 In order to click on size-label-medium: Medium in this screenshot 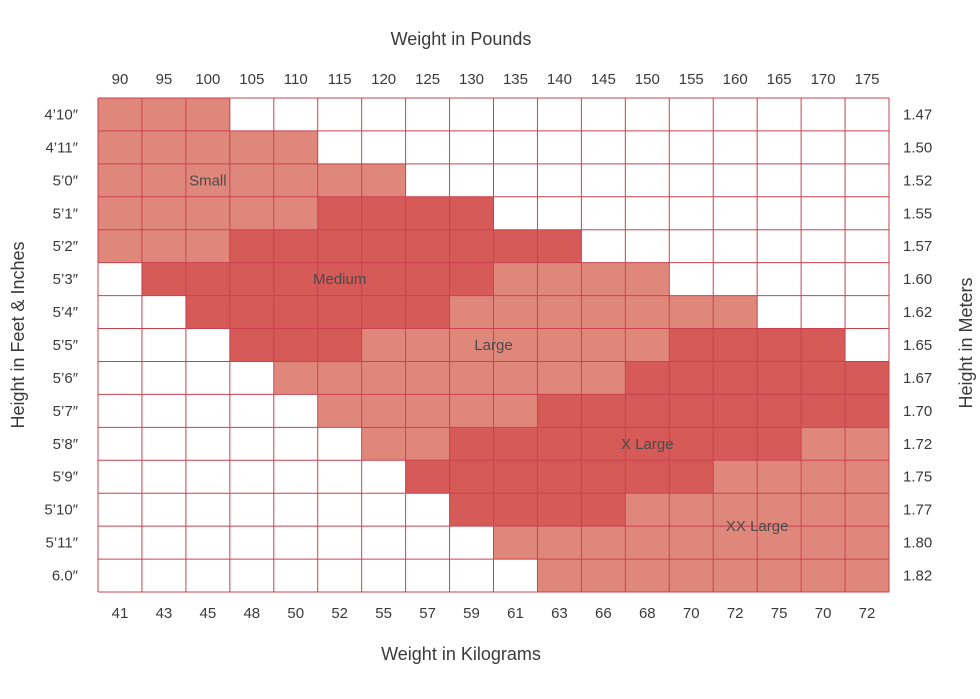, I will do `click(339, 279)`.